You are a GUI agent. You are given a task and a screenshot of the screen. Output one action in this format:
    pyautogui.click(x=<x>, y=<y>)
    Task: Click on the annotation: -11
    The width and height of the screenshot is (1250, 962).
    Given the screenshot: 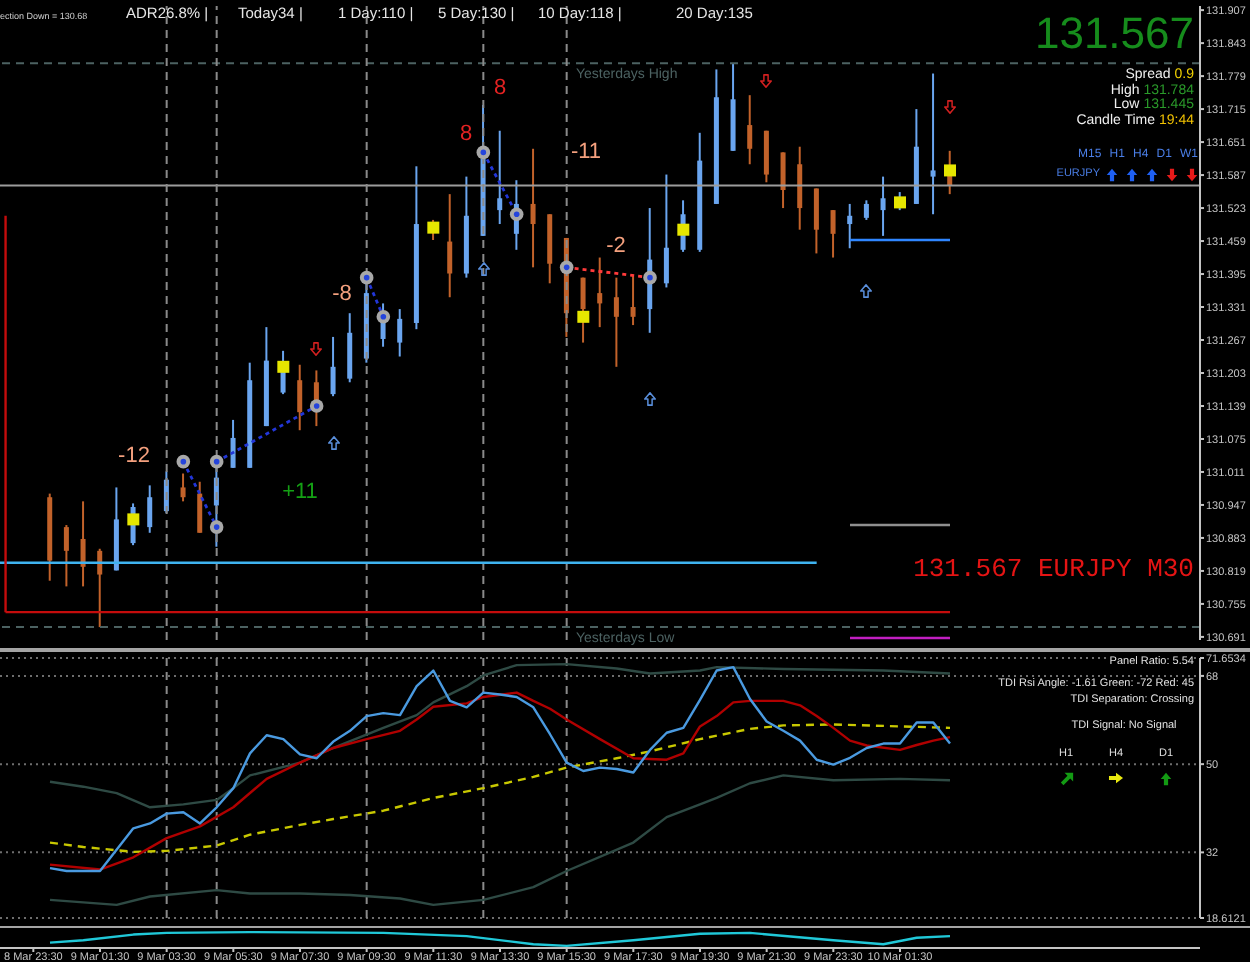 What is the action you would take?
    pyautogui.click(x=586, y=152)
    